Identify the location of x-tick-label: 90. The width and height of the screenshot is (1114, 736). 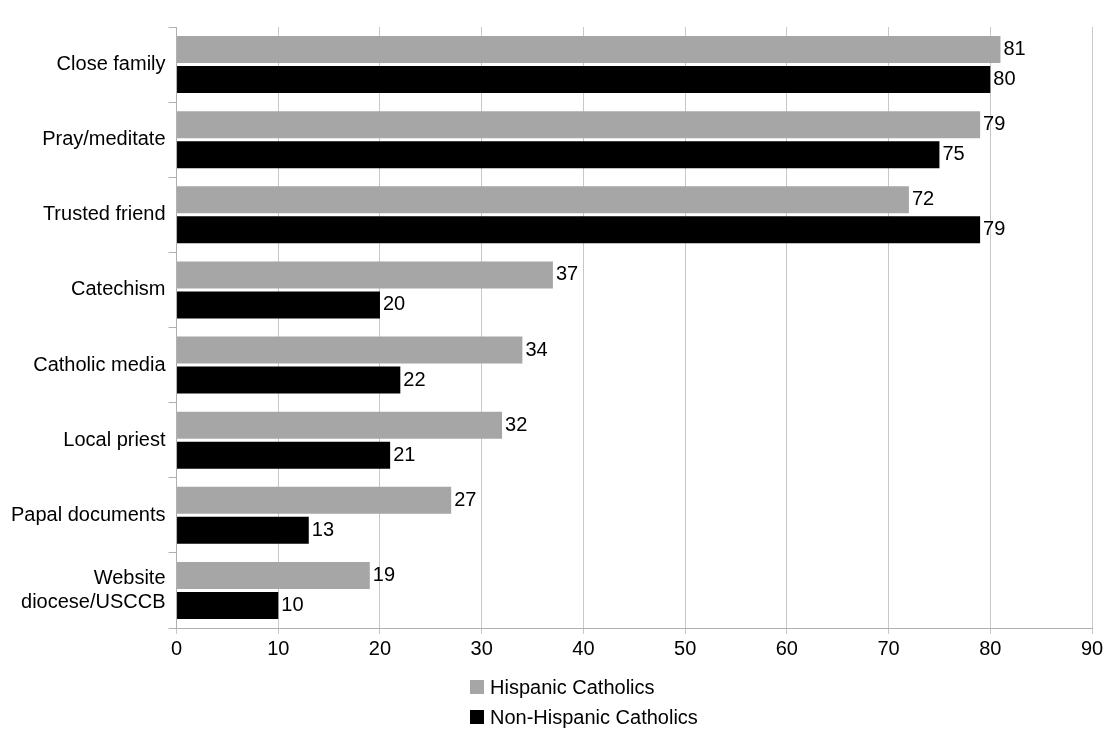
(1092, 647).